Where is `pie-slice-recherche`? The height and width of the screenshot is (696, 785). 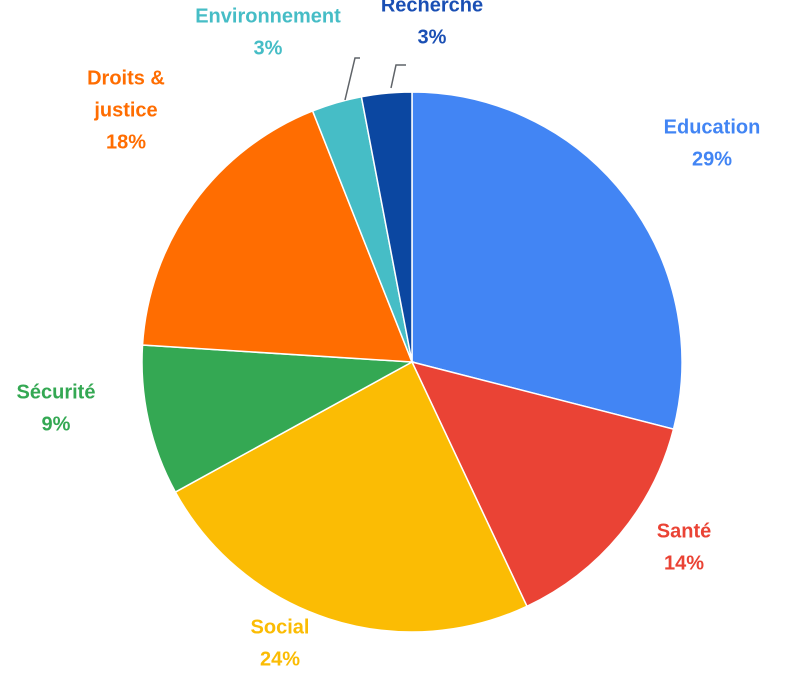 pie-slice-recherche is located at coordinates (386, 227).